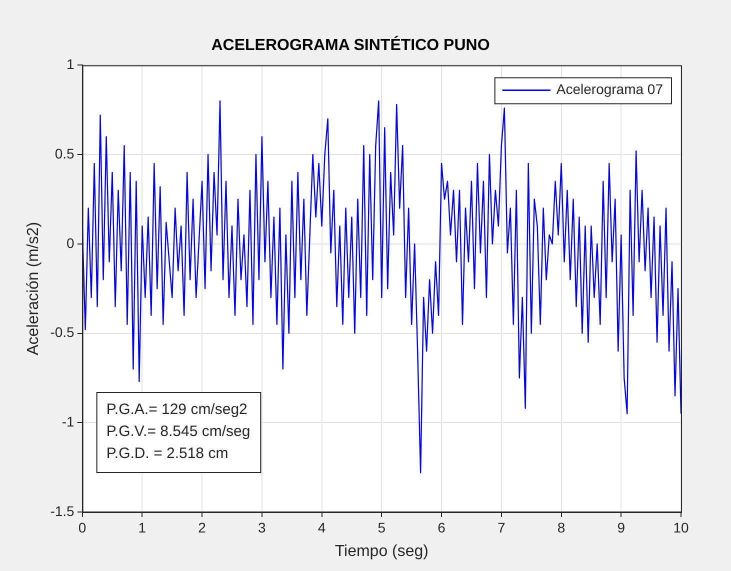 The height and width of the screenshot is (571, 731). Describe the element at coordinates (262, 527) in the screenshot. I see `x-tick-label: 3` at that location.